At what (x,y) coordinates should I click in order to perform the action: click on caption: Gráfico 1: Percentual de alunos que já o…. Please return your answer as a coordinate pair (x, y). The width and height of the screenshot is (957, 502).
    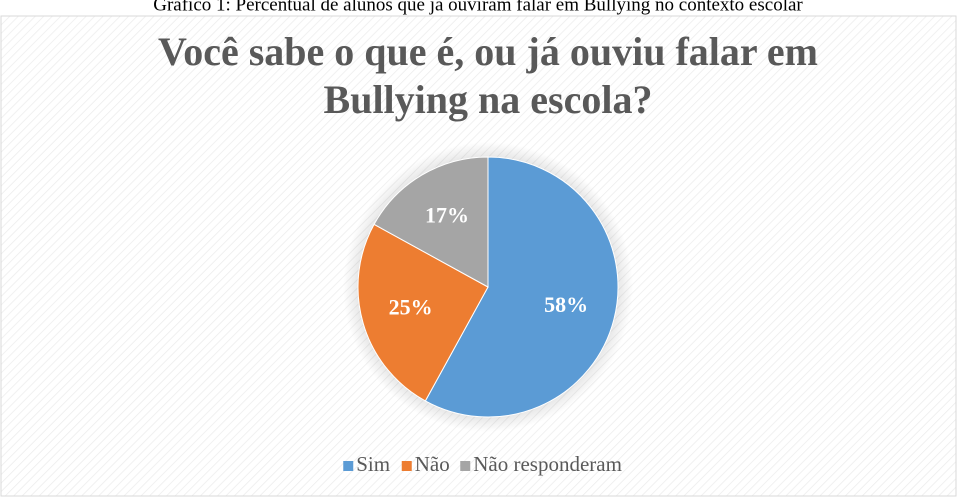
    Looking at the image, I should click on (478, 7).